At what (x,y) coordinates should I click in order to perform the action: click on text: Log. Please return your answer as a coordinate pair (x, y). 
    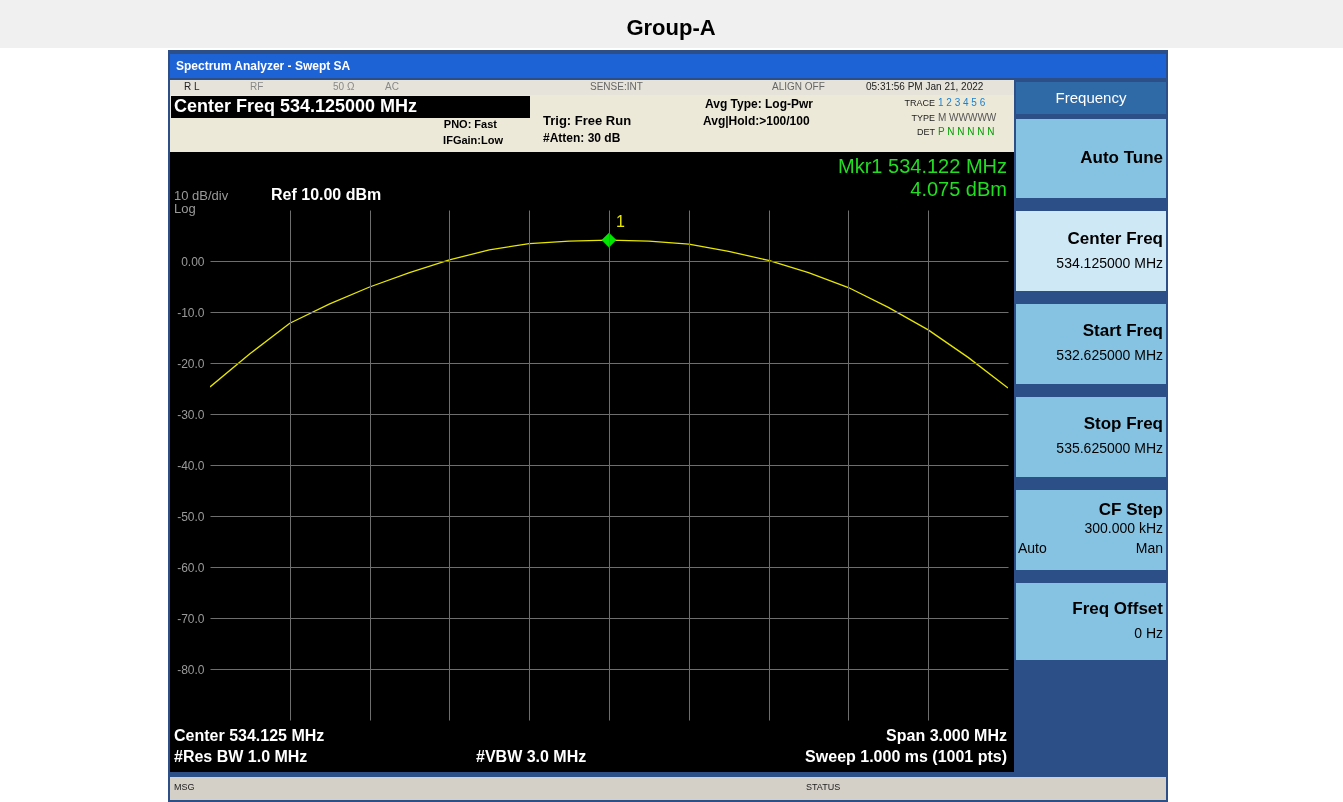
    Looking at the image, I should click on (185, 208).